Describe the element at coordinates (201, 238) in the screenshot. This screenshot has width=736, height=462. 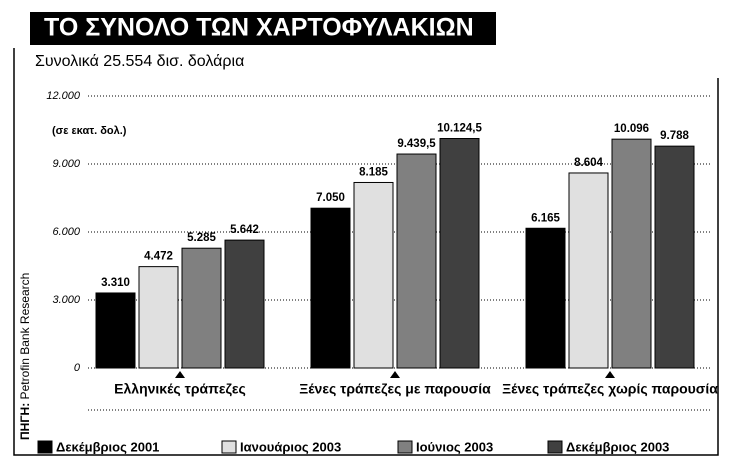
I see `value-label: 5.285` at that location.